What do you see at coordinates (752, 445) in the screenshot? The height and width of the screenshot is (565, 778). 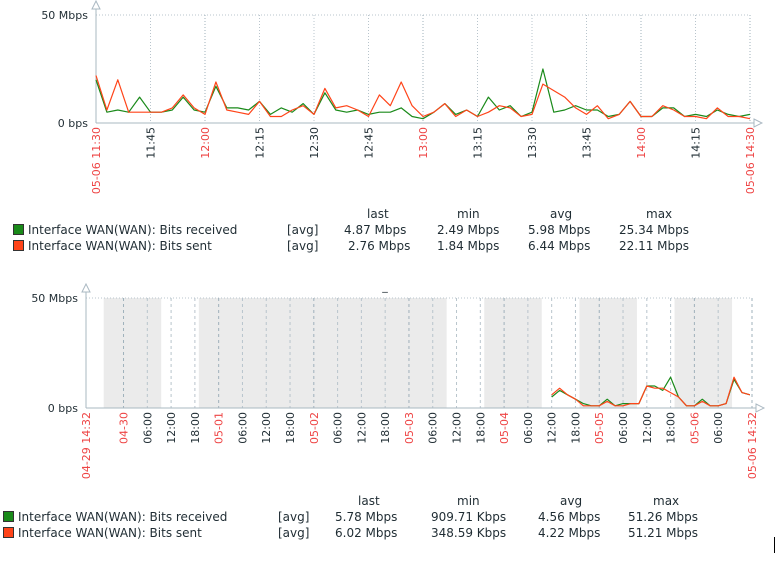 I see `x-tick-label: 05-06 14:32` at bounding box center [752, 445].